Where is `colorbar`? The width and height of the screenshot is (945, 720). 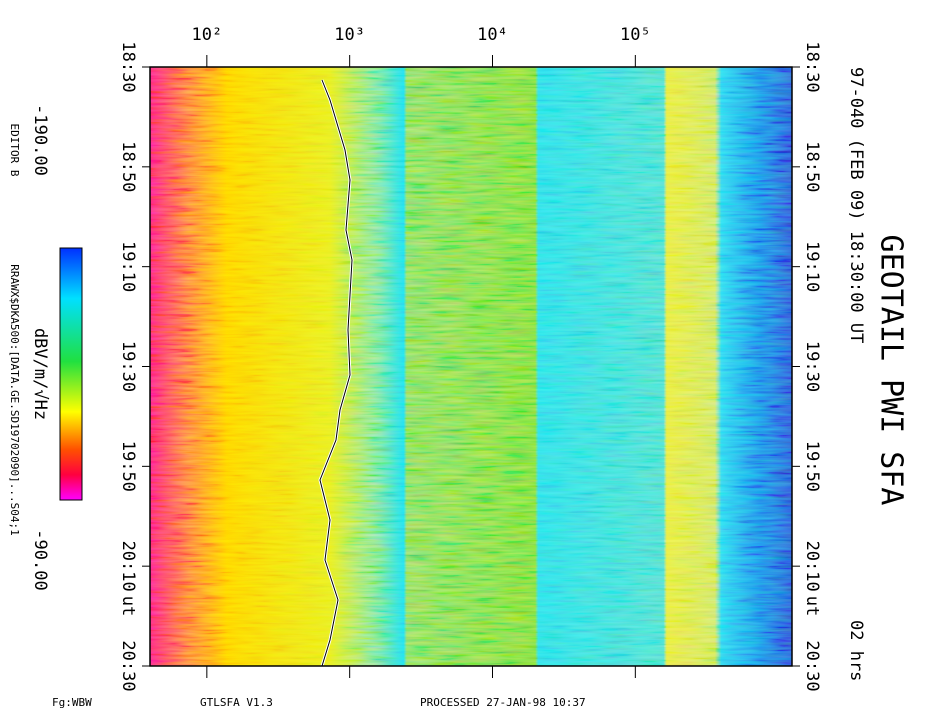 colorbar is located at coordinates (71, 374).